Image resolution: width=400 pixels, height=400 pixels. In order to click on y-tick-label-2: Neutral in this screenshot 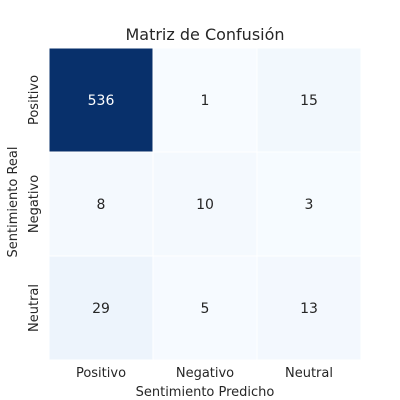, I will do `click(34, 308)`.